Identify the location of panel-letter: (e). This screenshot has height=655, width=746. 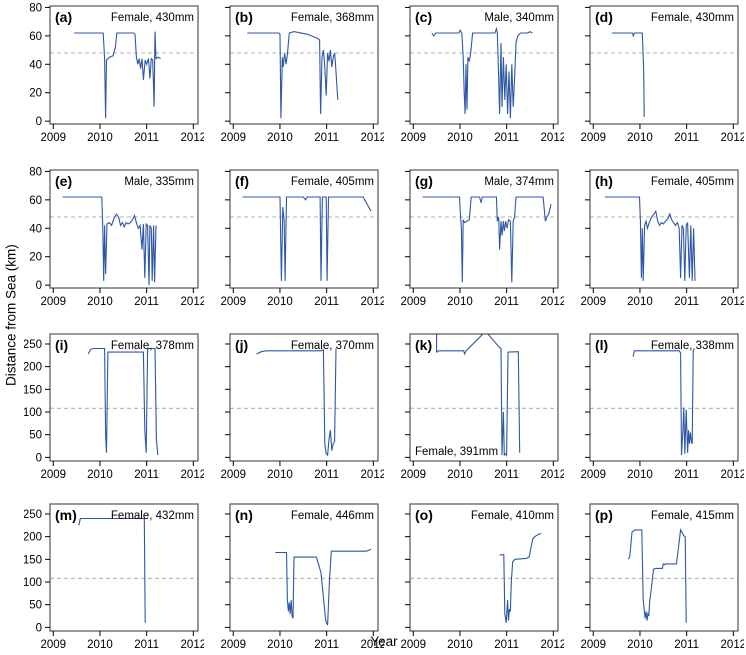
(63, 181).